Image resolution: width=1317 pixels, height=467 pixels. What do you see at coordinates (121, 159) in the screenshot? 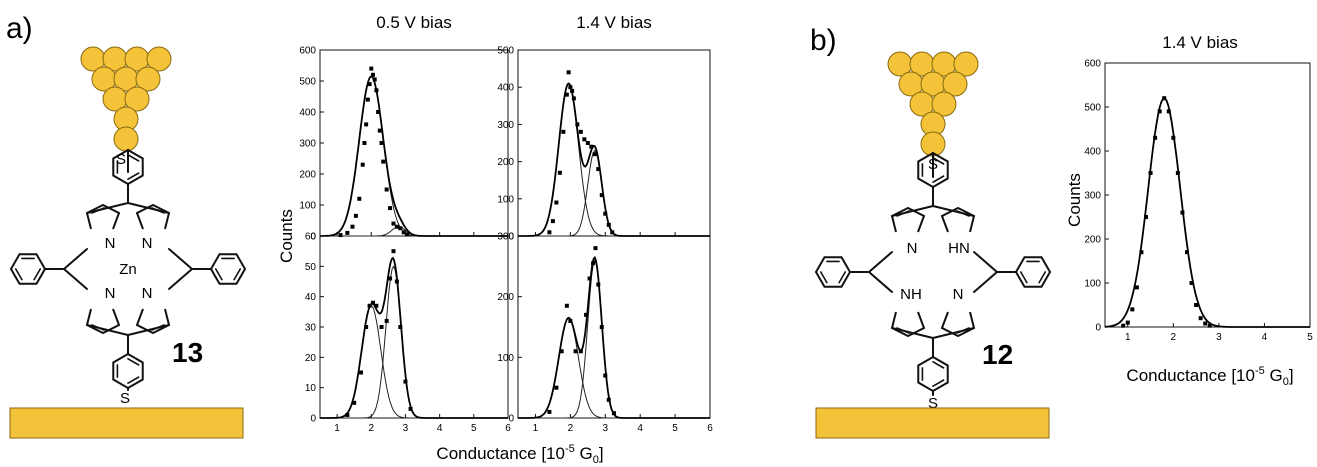
I see `top-sulfur-label: S` at bounding box center [121, 159].